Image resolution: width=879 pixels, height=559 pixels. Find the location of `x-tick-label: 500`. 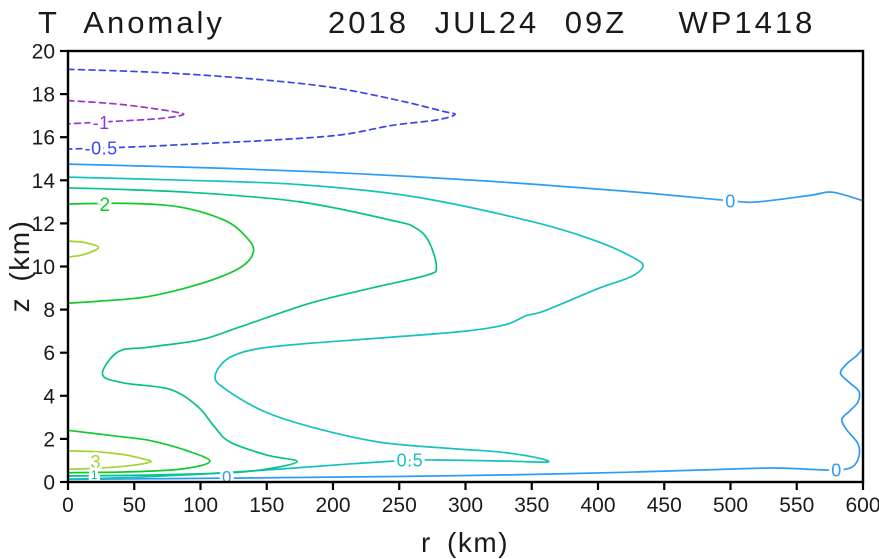

x-tick-label: 500 is located at coordinates (730, 505).